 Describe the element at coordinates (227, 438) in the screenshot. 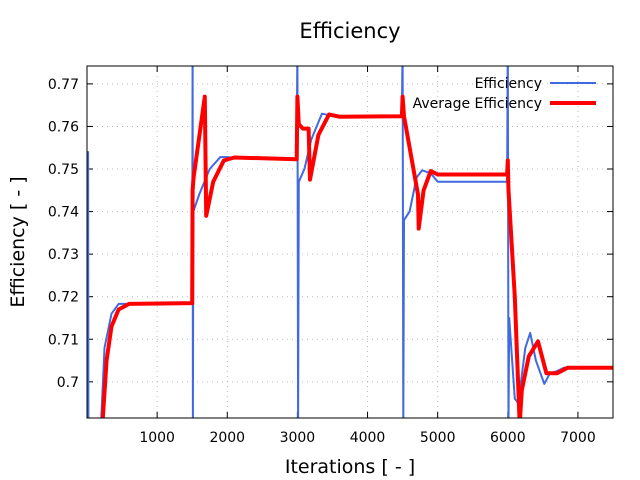

I see `x-tick-label: 2000` at that location.